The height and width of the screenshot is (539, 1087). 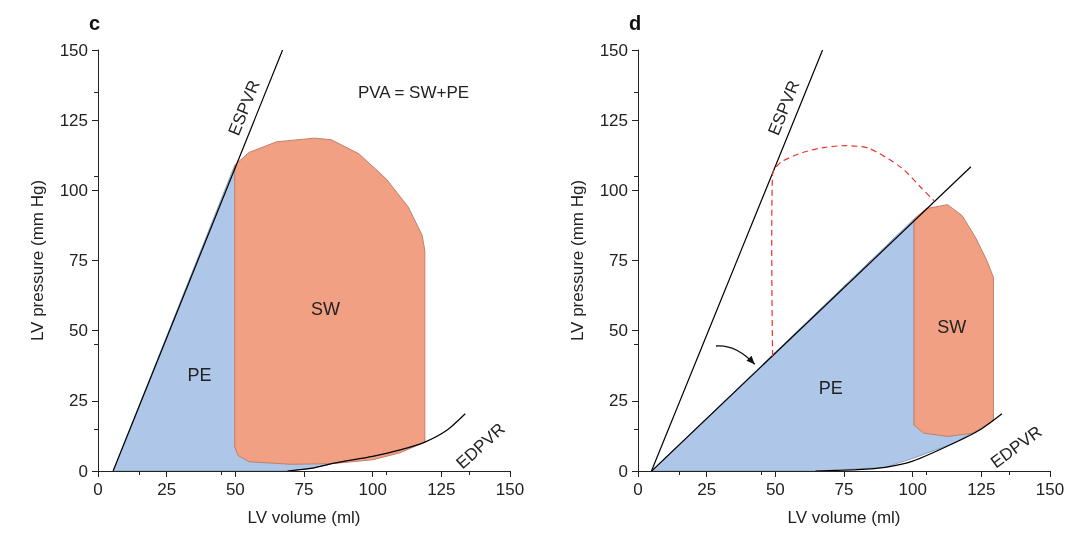 What do you see at coordinates (95, 23) in the screenshot?
I see `chart-title: c` at bounding box center [95, 23].